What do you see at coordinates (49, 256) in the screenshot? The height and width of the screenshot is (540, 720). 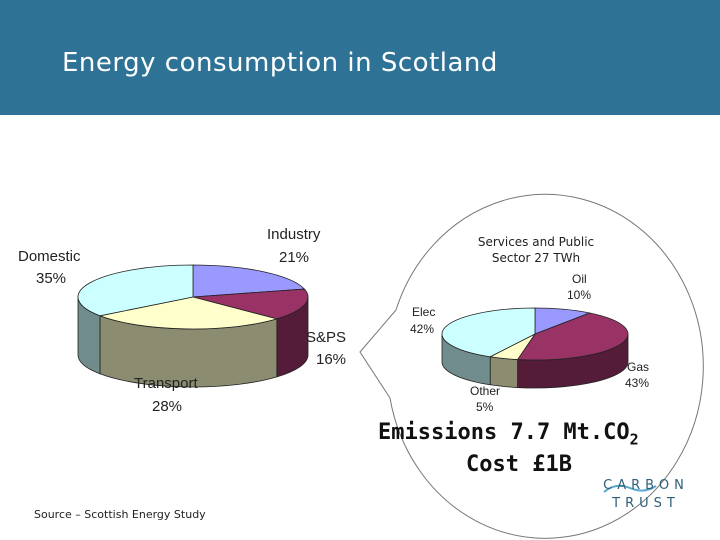 I see `label-domestic-name: Domestic` at bounding box center [49, 256].